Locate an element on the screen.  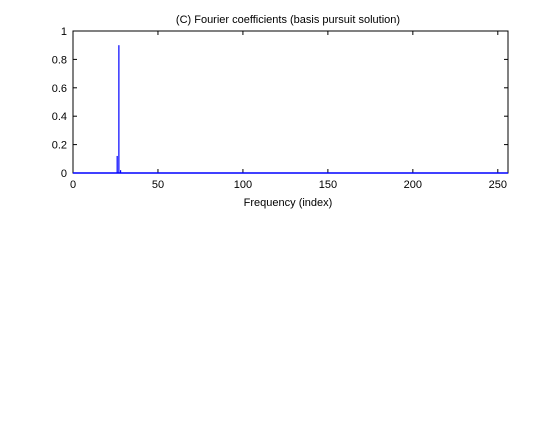
x-tick-label: 50 is located at coordinates (158, 185).